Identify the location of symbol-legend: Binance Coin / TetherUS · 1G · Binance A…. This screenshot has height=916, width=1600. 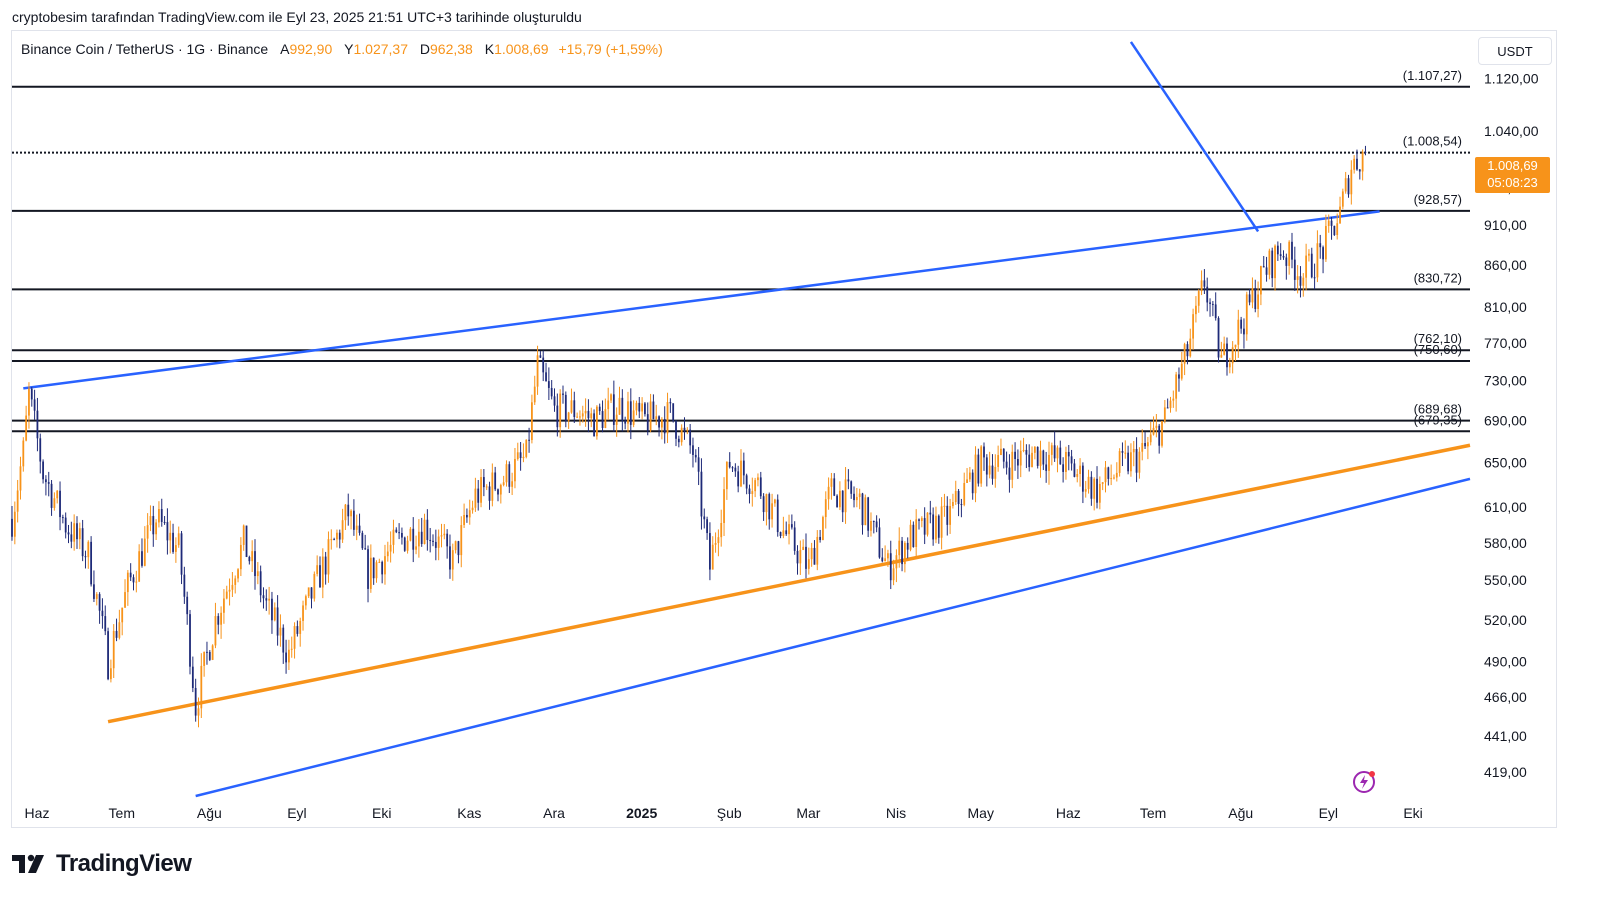
(342, 49).